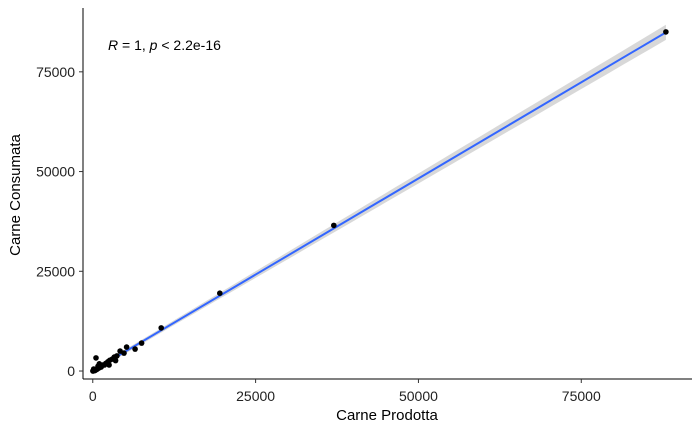 The image size is (700, 432). What do you see at coordinates (113, 45) in the screenshot?
I see `annotation-r-symbol: R` at bounding box center [113, 45].